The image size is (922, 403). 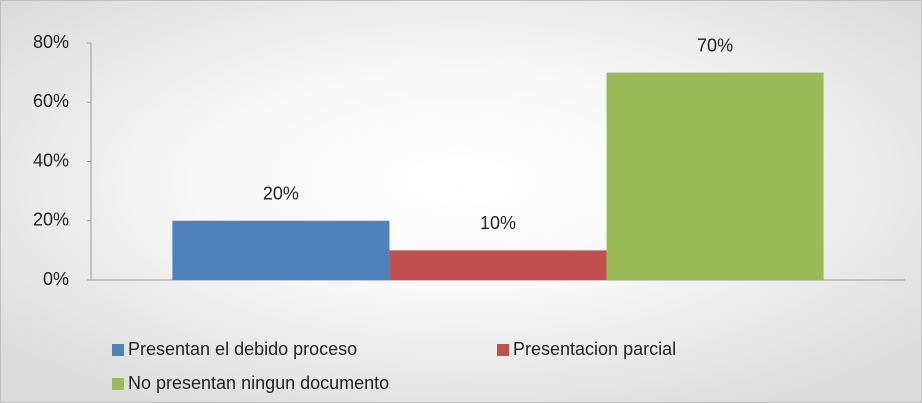 What do you see at coordinates (51, 42) in the screenshot?
I see `y-tick-label: 80%` at bounding box center [51, 42].